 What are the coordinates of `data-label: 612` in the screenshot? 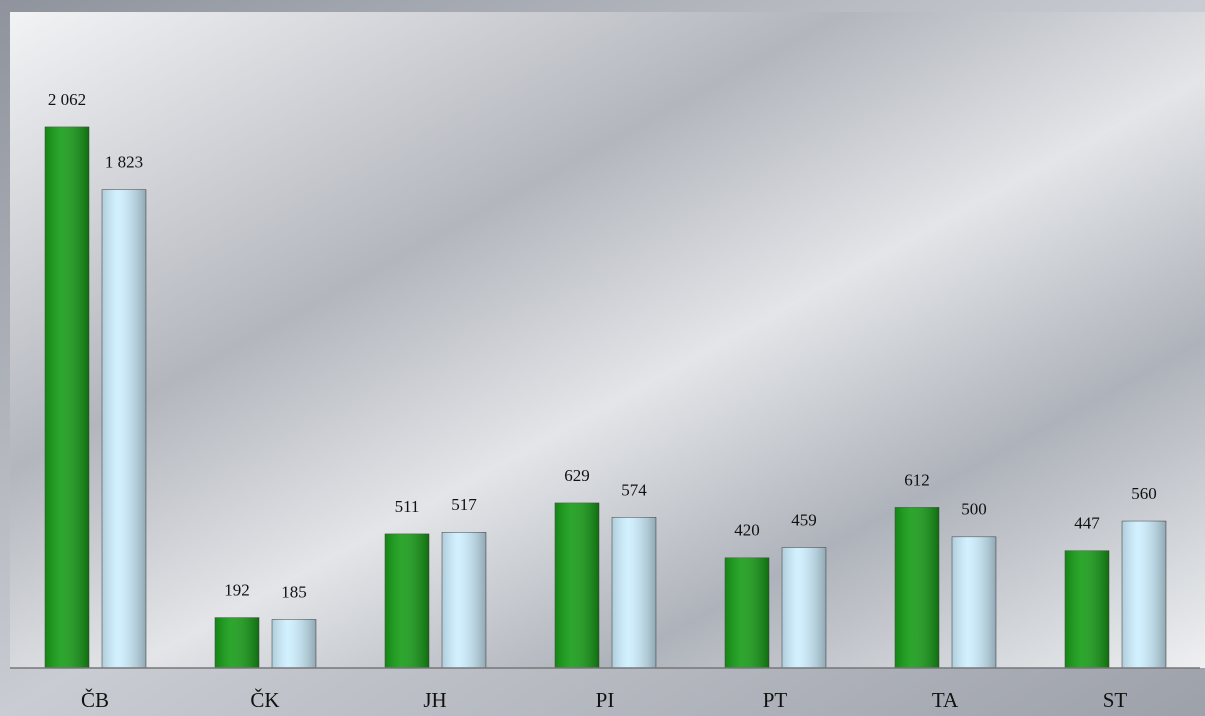 It's located at (917, 479).